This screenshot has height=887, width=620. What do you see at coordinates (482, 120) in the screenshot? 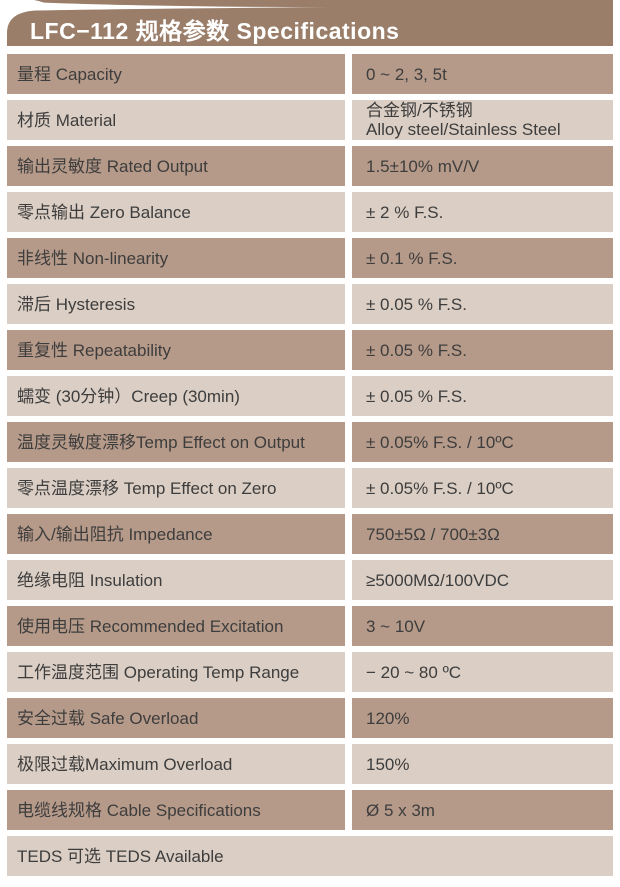
I see `spec-value: 合金钢/不锈钢 Alloy steel/Stainless Steel` at bounding box center [482, 120].